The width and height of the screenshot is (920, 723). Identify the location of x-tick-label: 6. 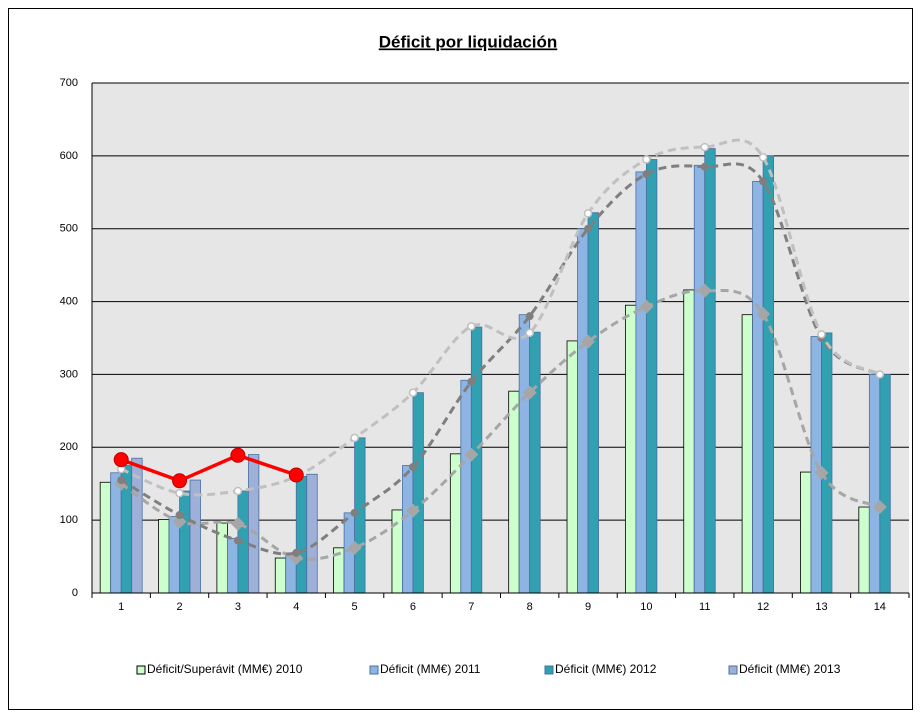
(413, 607).